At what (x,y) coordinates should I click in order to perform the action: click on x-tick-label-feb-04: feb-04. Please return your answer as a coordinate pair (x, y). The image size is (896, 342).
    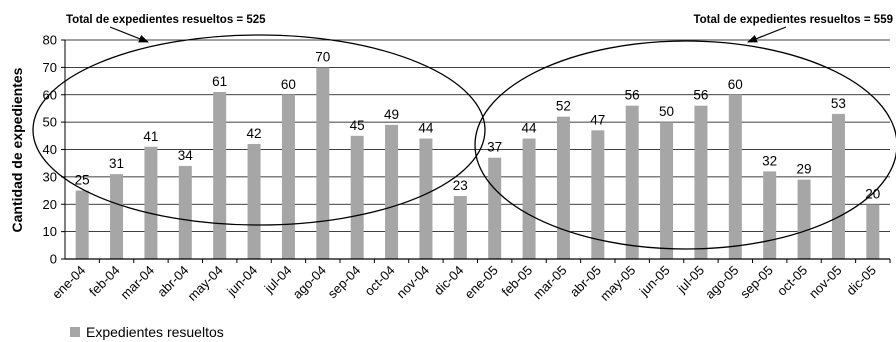
    Looking at the image, I should click on (104, 281).